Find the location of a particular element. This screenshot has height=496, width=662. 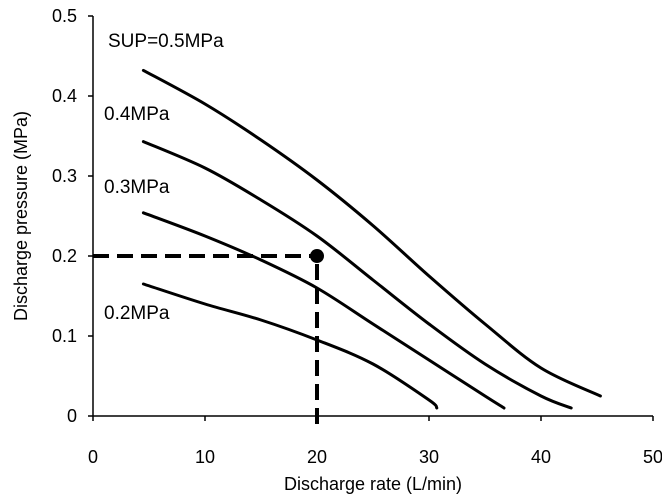

y-tick-label: 0.5 is located at coordinates (64, 16).